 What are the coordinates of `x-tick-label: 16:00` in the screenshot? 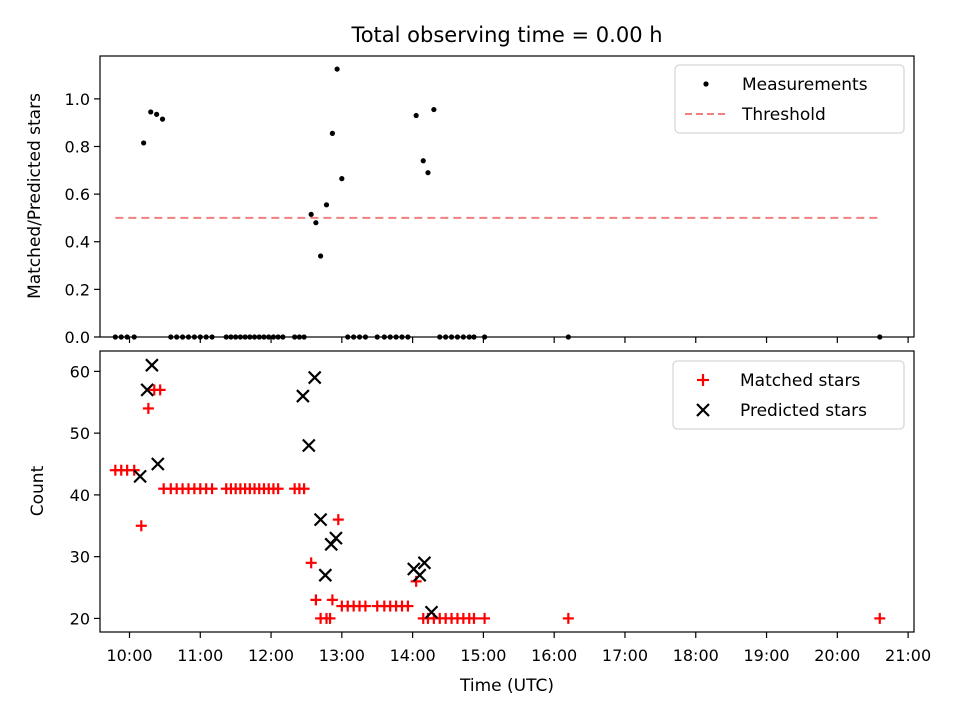 It's located at (554, 655).